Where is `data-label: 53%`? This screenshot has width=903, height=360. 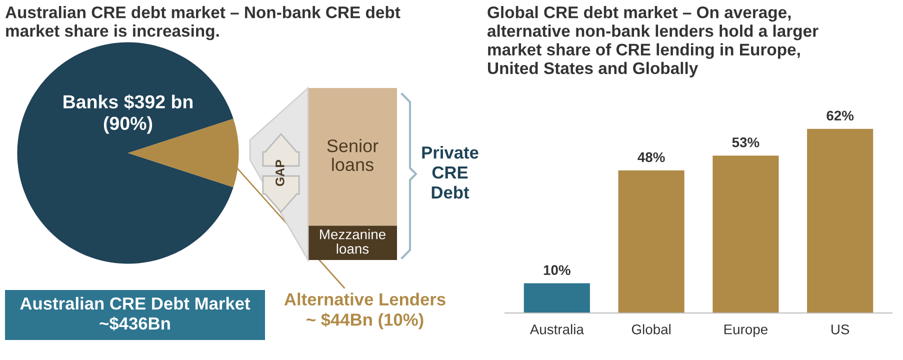 data-label: 53% is located at coordinates (746, 142).